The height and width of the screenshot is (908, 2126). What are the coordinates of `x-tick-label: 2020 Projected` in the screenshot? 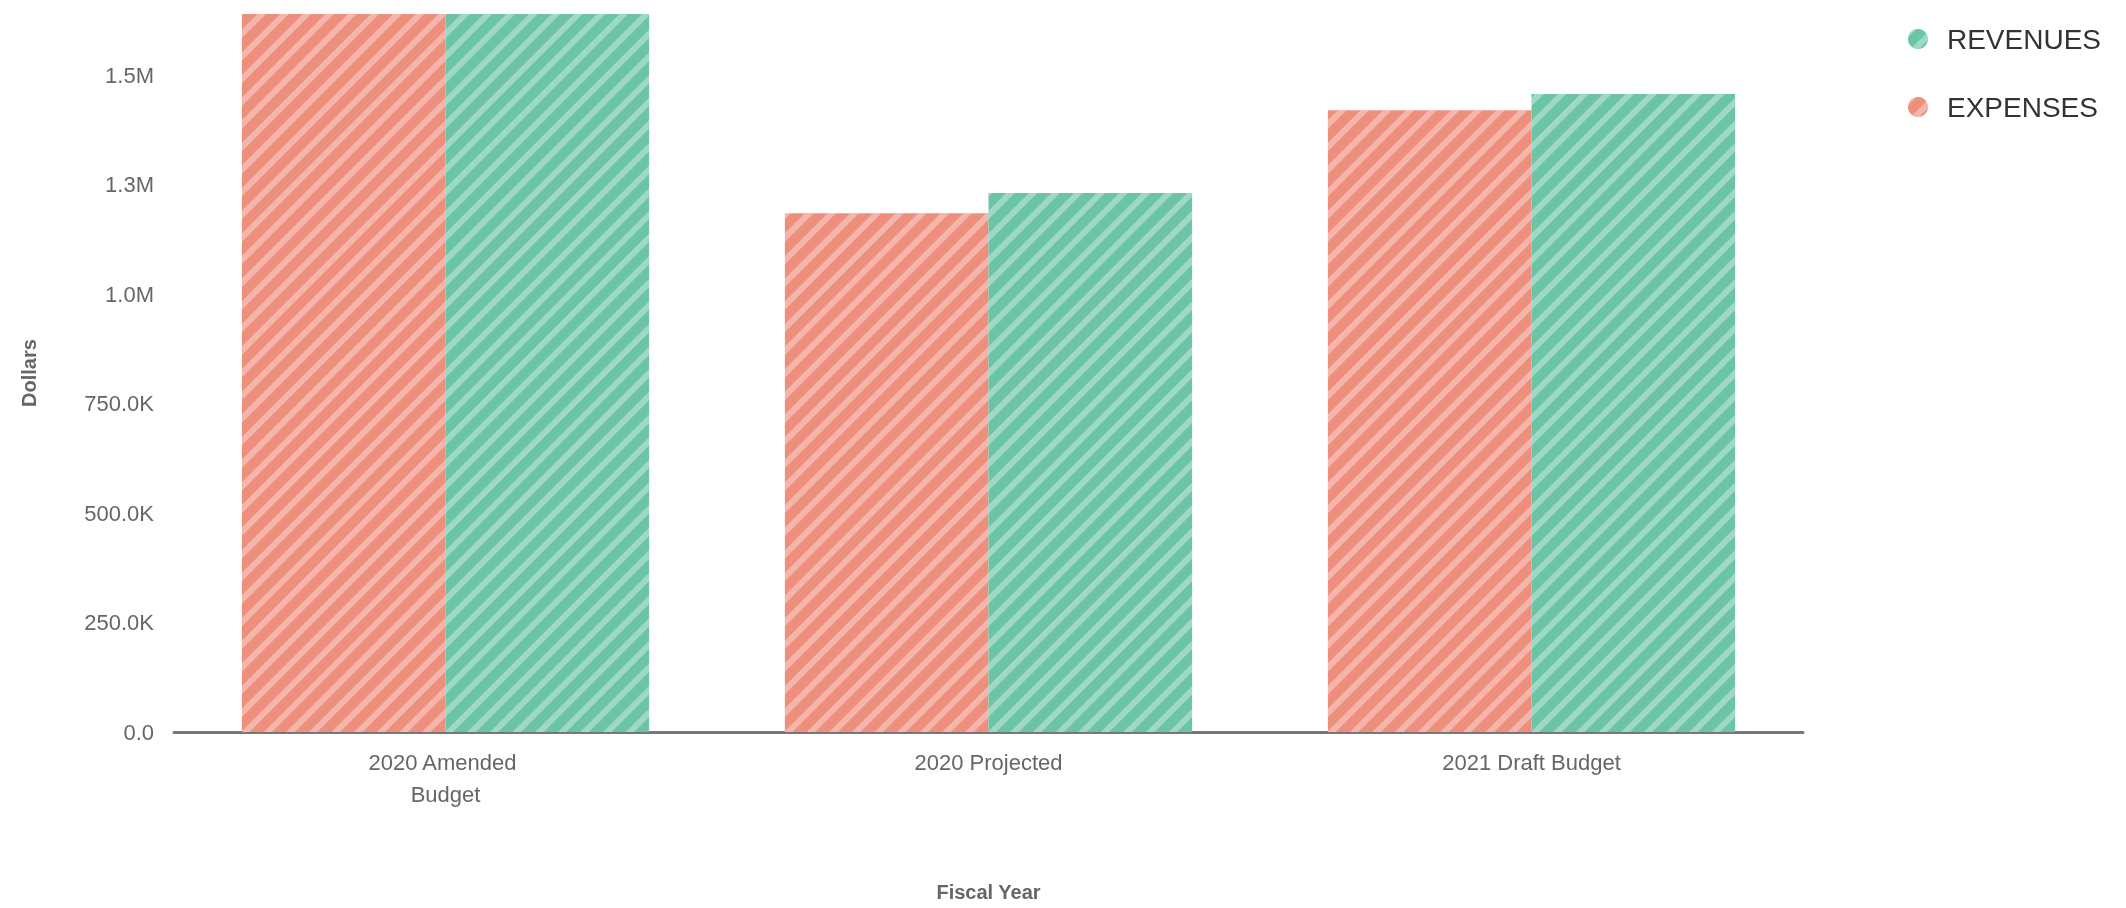 It's located at (988, 762).